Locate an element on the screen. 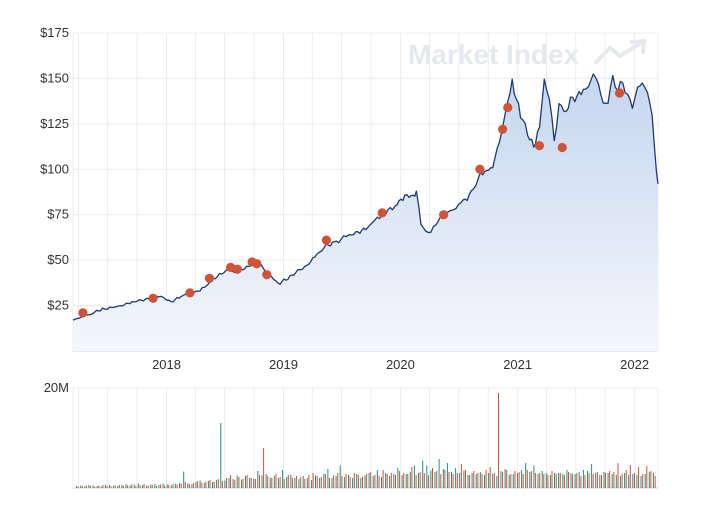 The image size is (705, 507). price-tick-label: $100 is located at coordinates (54, 168).